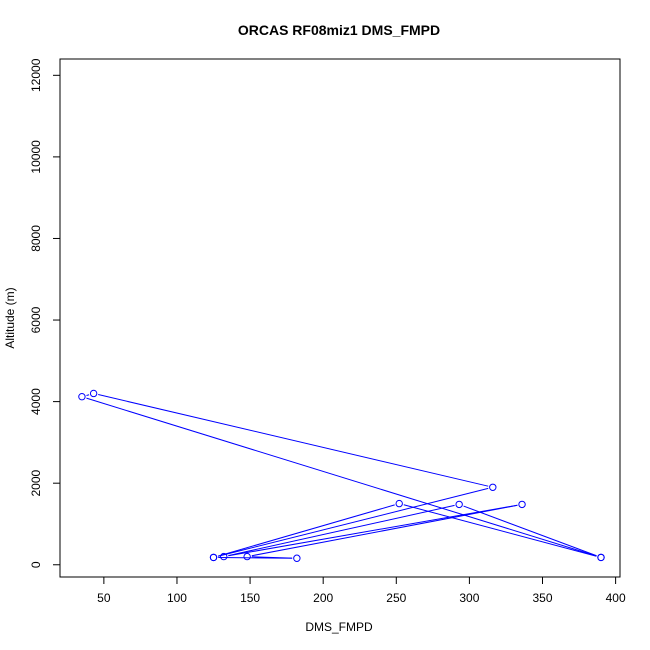 This screenshot has width=650, height=650. Describe the element at coordinates (45, 313) in the screenshot. I see `y-axis: 0 2000 4000 6000 8000 10000 12000` at that location.